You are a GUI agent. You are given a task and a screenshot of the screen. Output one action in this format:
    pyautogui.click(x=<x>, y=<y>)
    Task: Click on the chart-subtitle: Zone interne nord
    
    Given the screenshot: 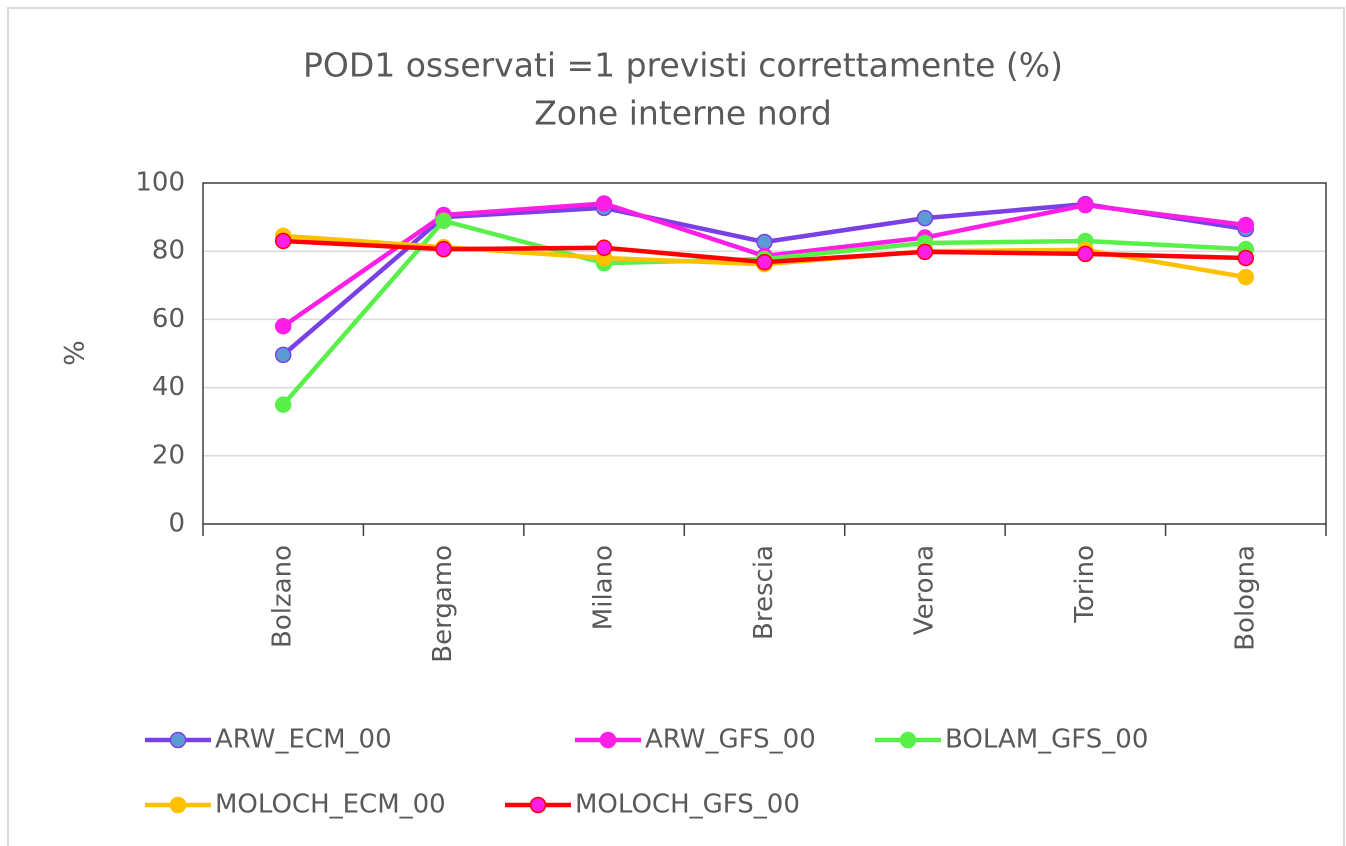 What is the action you would take?
    pyautogui.click(x=683, y=113)
    